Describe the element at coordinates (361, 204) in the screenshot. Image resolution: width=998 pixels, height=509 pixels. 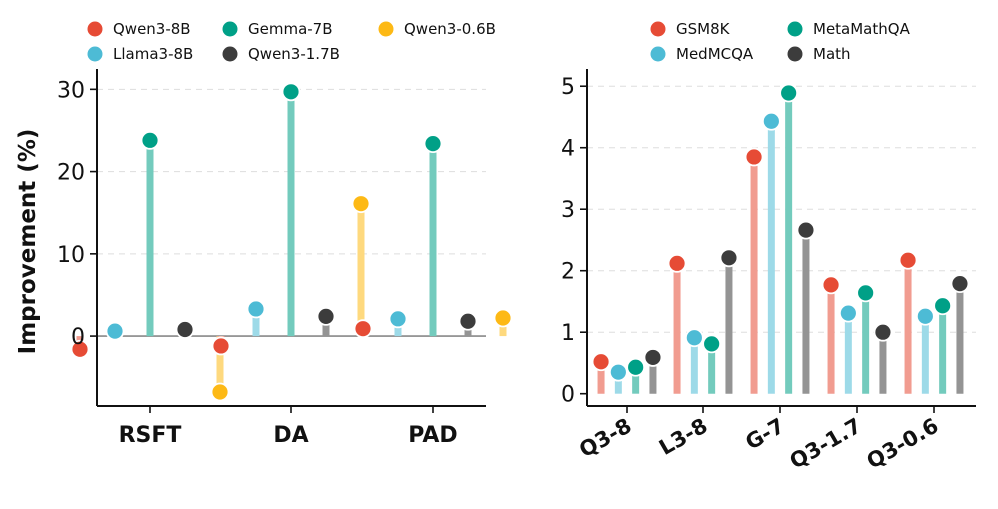
I see `point-qwen3-0-6b-da` at that location.